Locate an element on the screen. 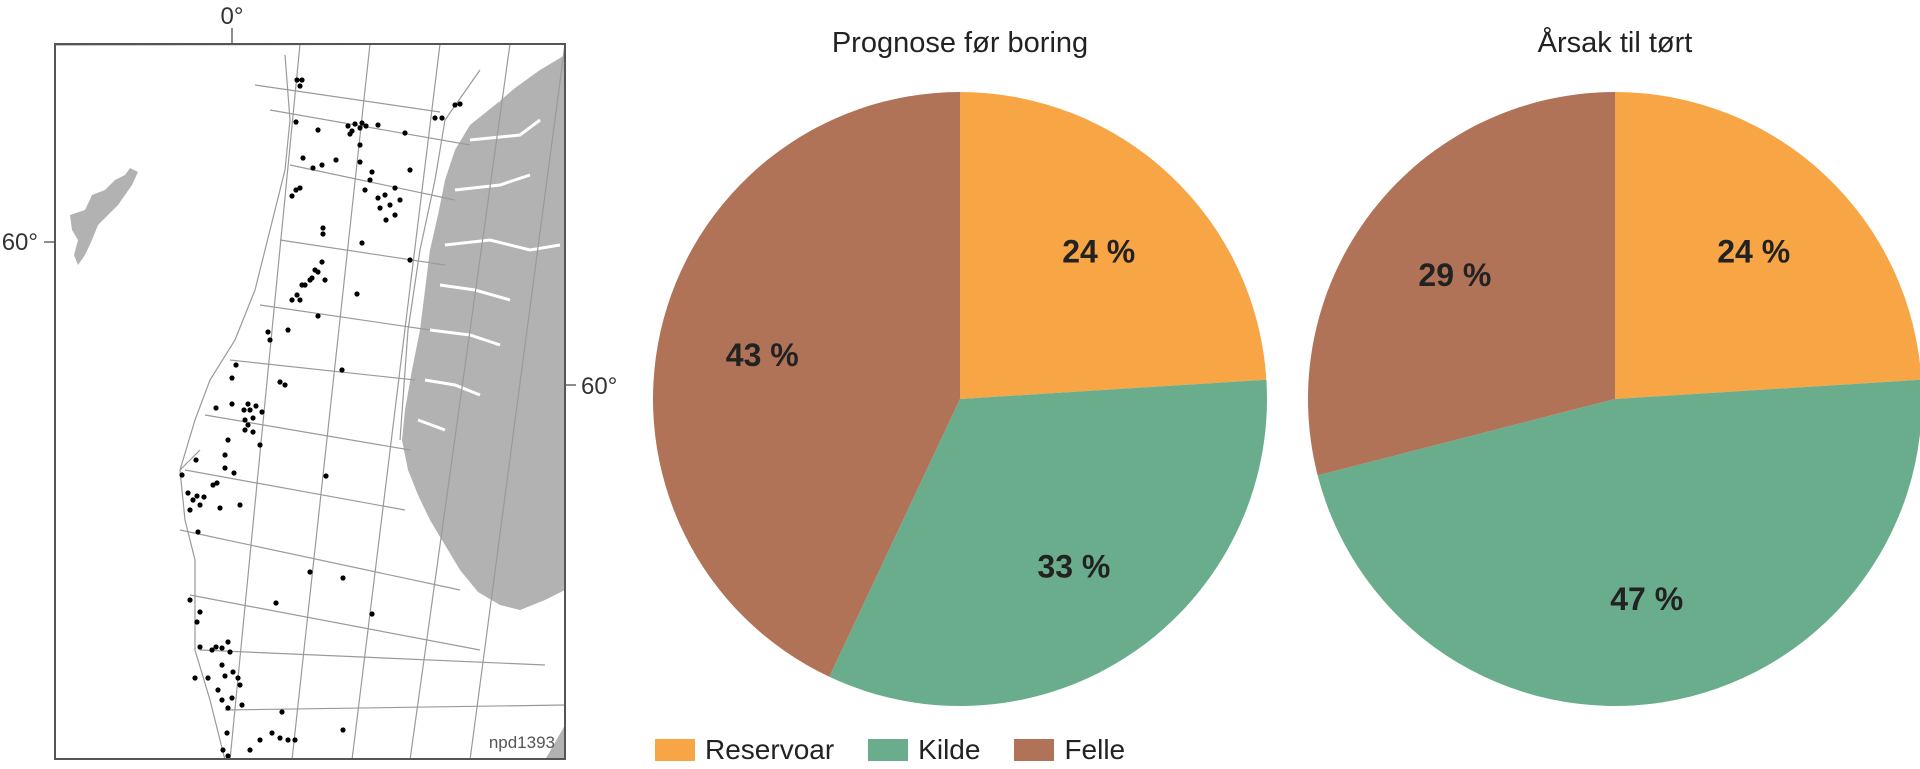 The height and width of the screenshot is (769, 1920). lon-label: 0° is located at coordinates (232, 16).